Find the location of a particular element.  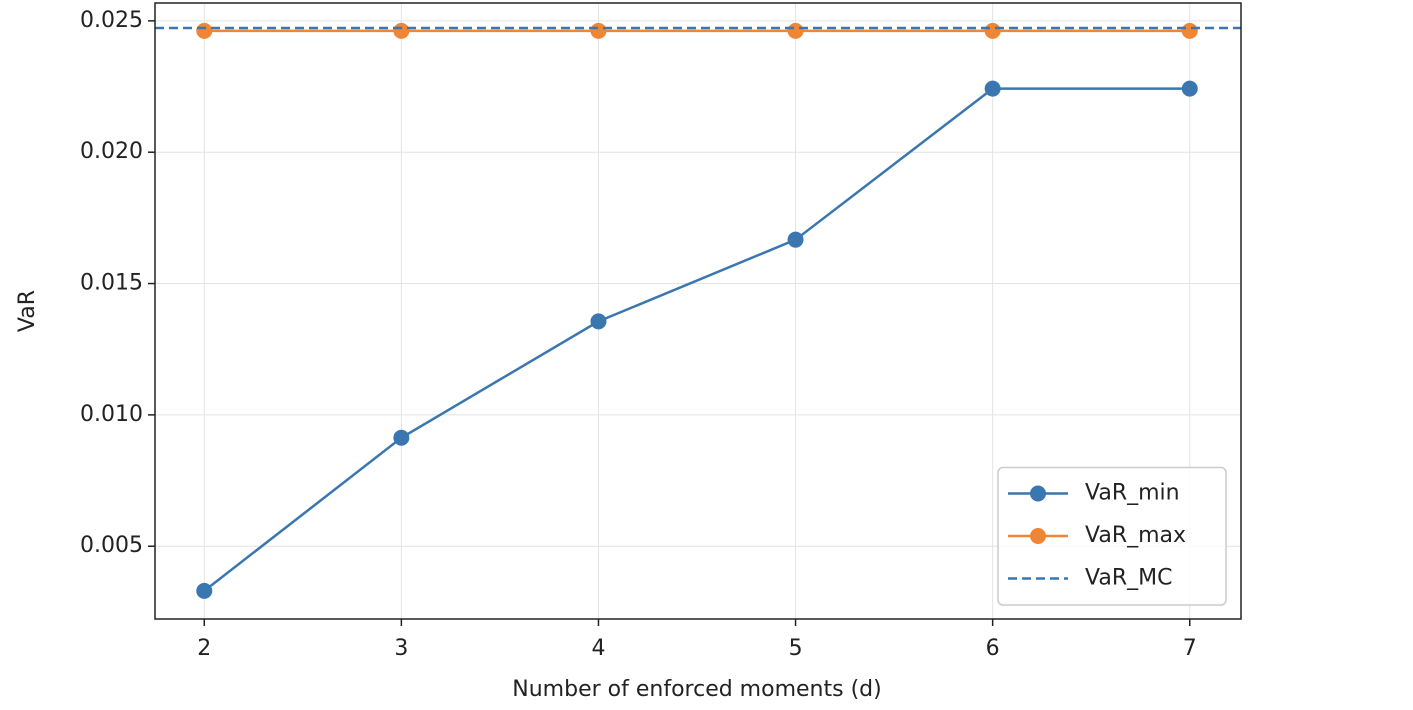

legend-label: VaR_max is located at coordinates (1135, 535).